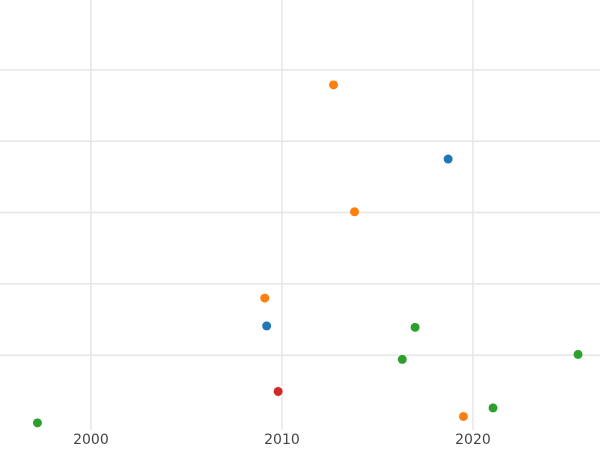  What do you see at coordinates (473, 440) in the screenshot?
I see `x-tick-label: 2020` at bounding box center [473, 440].